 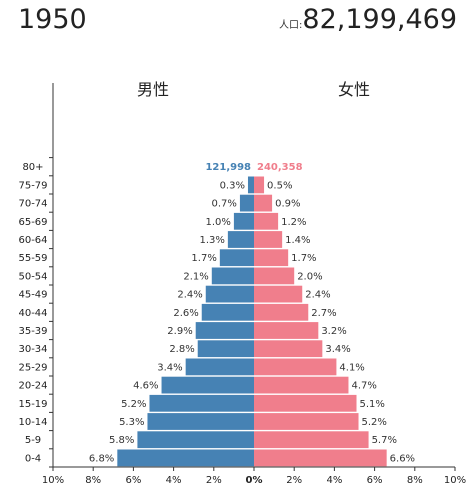 What do you see at coordinates (32, 404) in the screenshot?
I see `age-group-label: 15-19` at bounding box center [32, 404].